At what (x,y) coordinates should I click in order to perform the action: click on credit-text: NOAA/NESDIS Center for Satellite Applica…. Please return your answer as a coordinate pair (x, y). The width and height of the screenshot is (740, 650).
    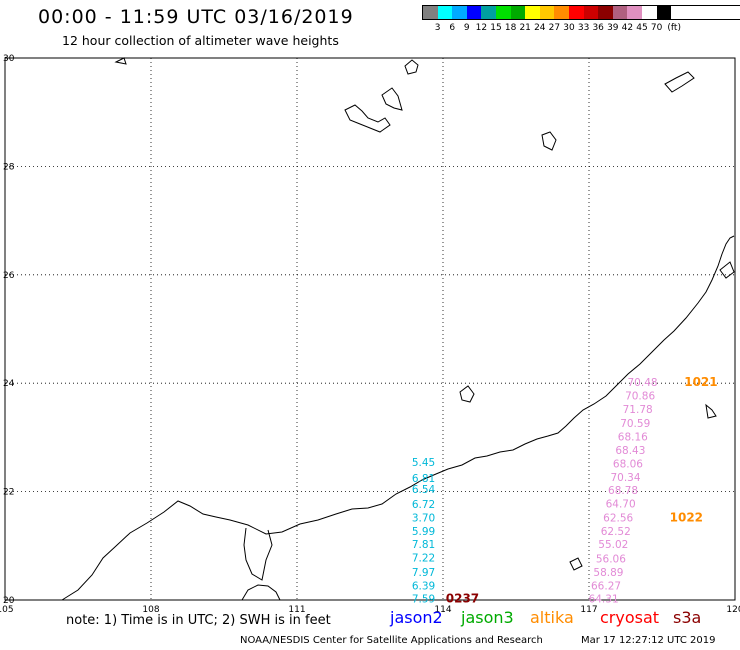
    Looking at the image, I should click on (391, 640).